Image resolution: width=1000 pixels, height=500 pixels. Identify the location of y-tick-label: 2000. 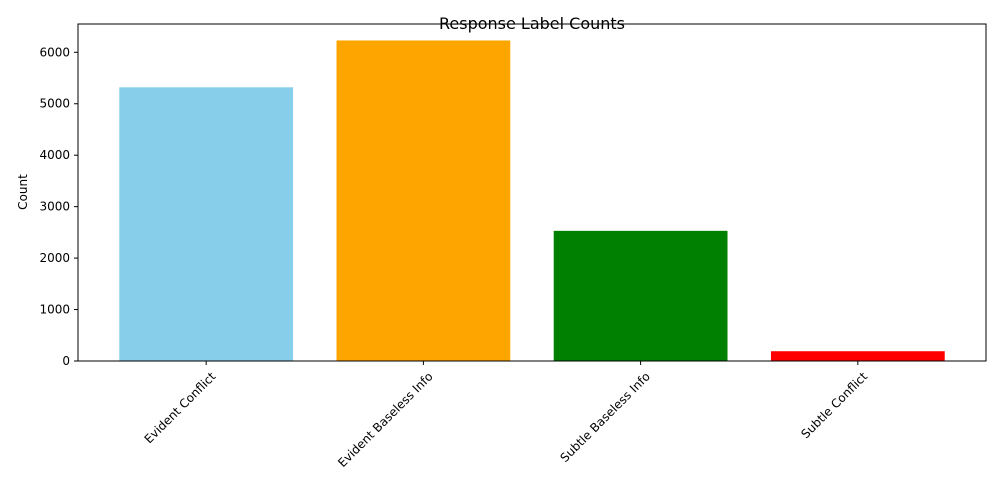
(54, 258).